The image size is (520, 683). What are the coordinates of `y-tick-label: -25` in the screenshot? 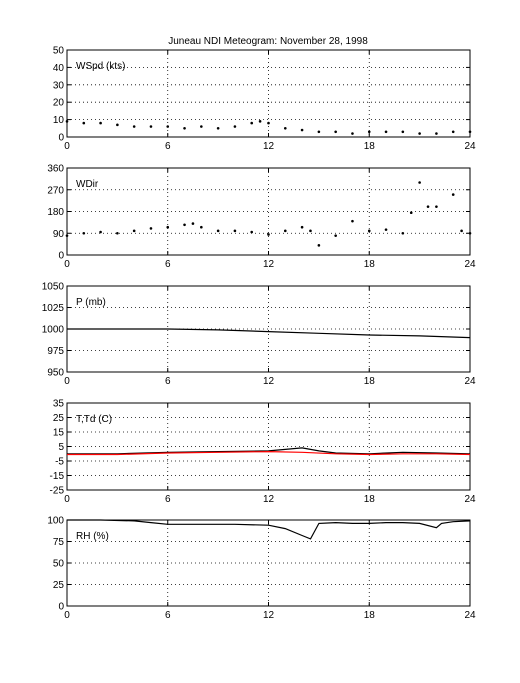 It's located at (57, 491).